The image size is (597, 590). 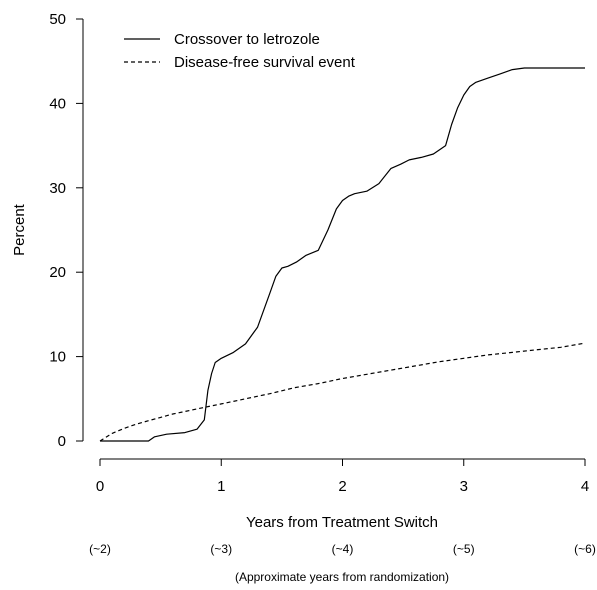 I want to click on y-axis-label: Percent, so click(x=19, y=229).